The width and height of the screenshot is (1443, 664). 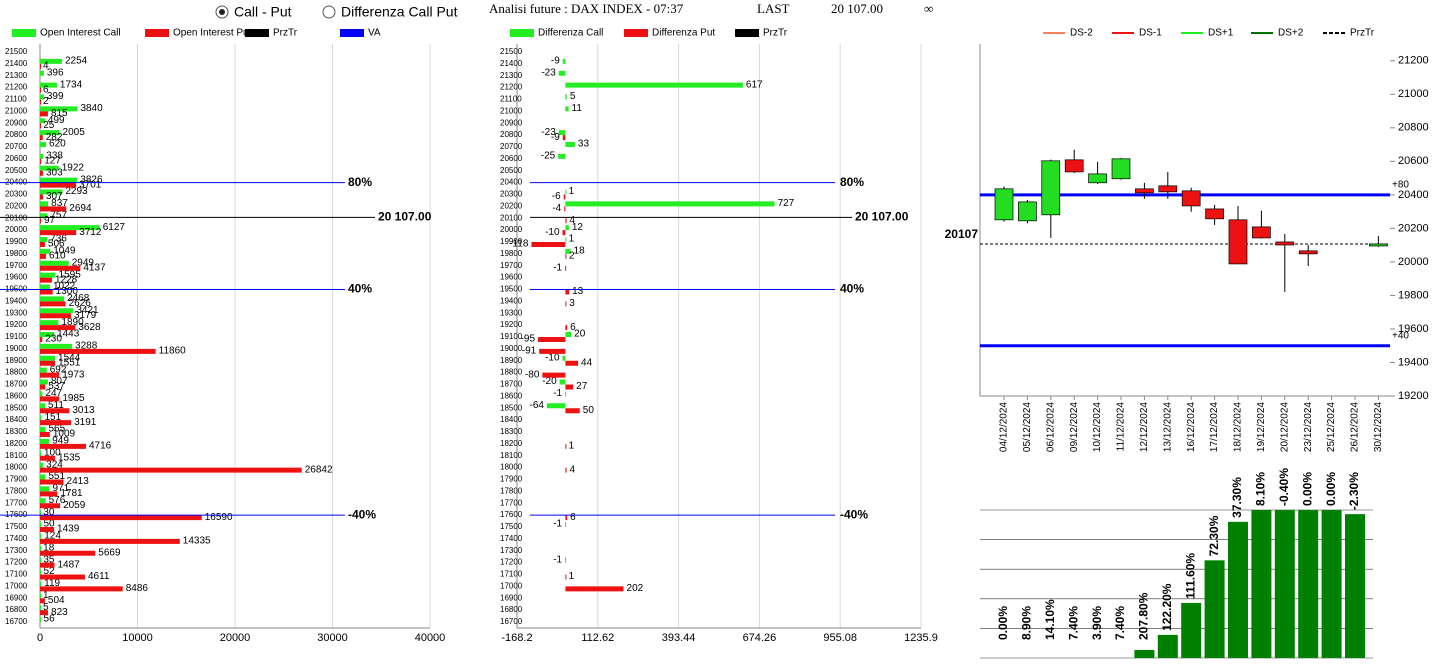 I want to click on value-label: 399, so click(x=55, y=96).